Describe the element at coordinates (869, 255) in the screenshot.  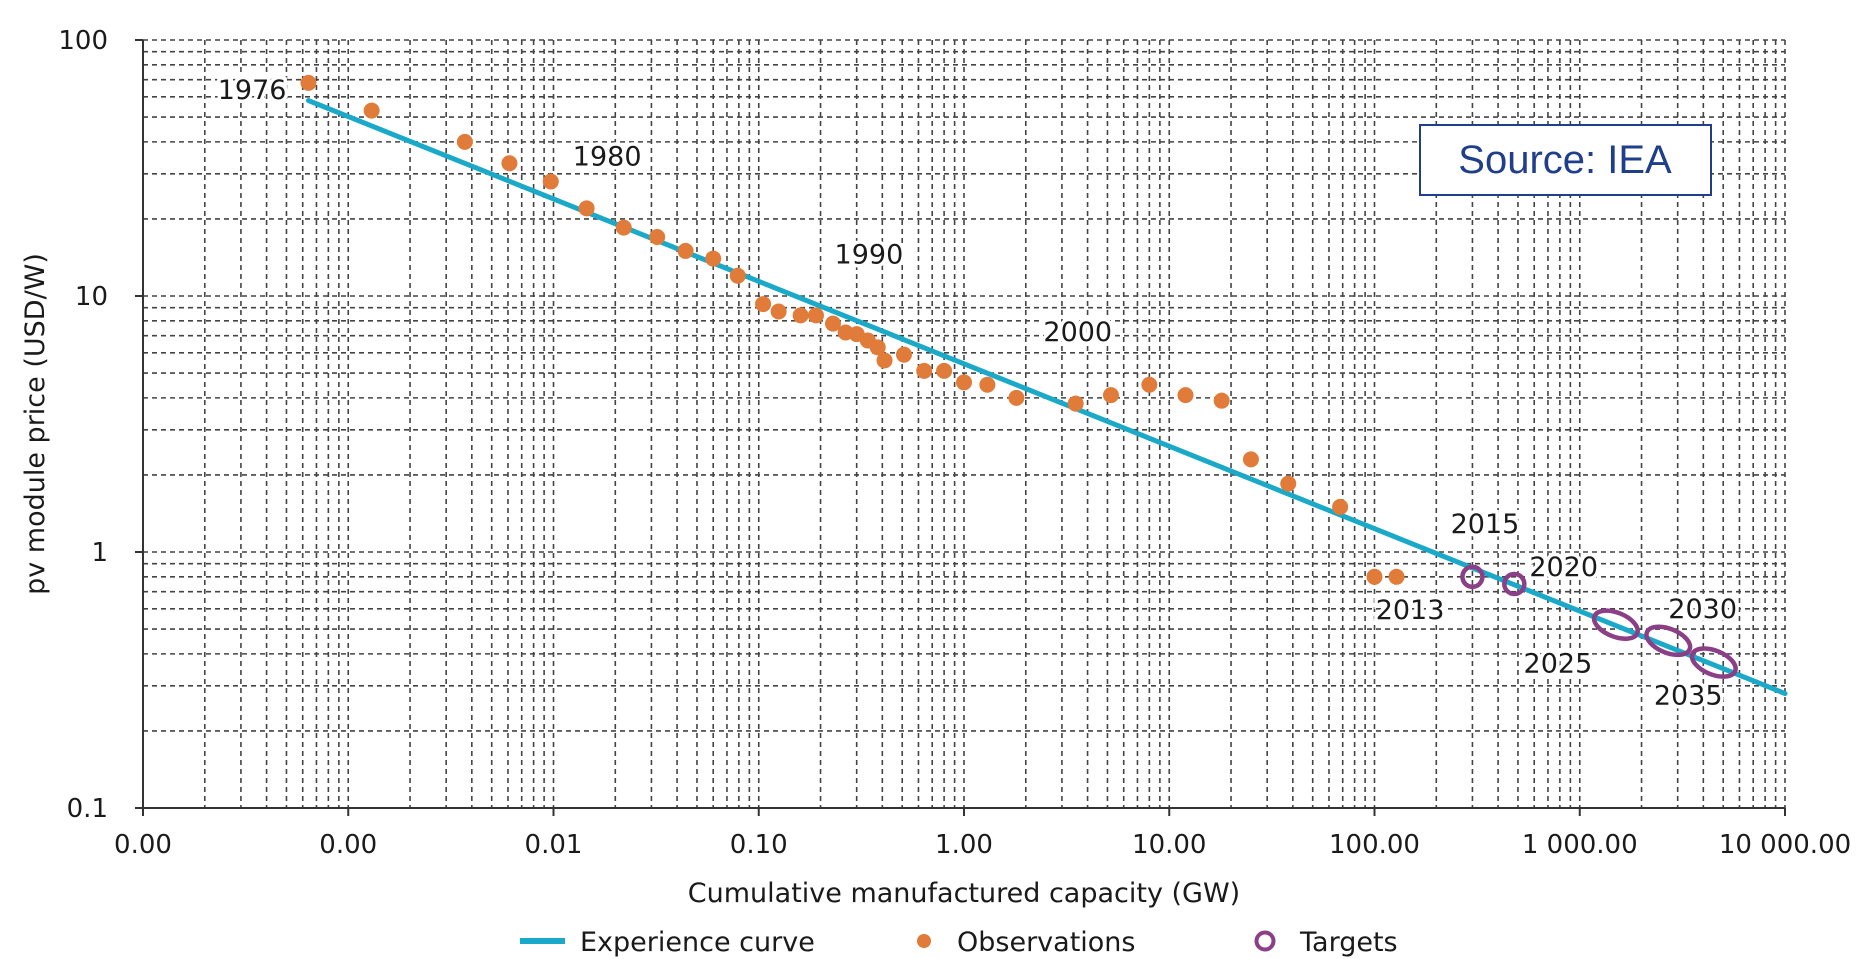
I see `year-label-1990: 1990` at that location.